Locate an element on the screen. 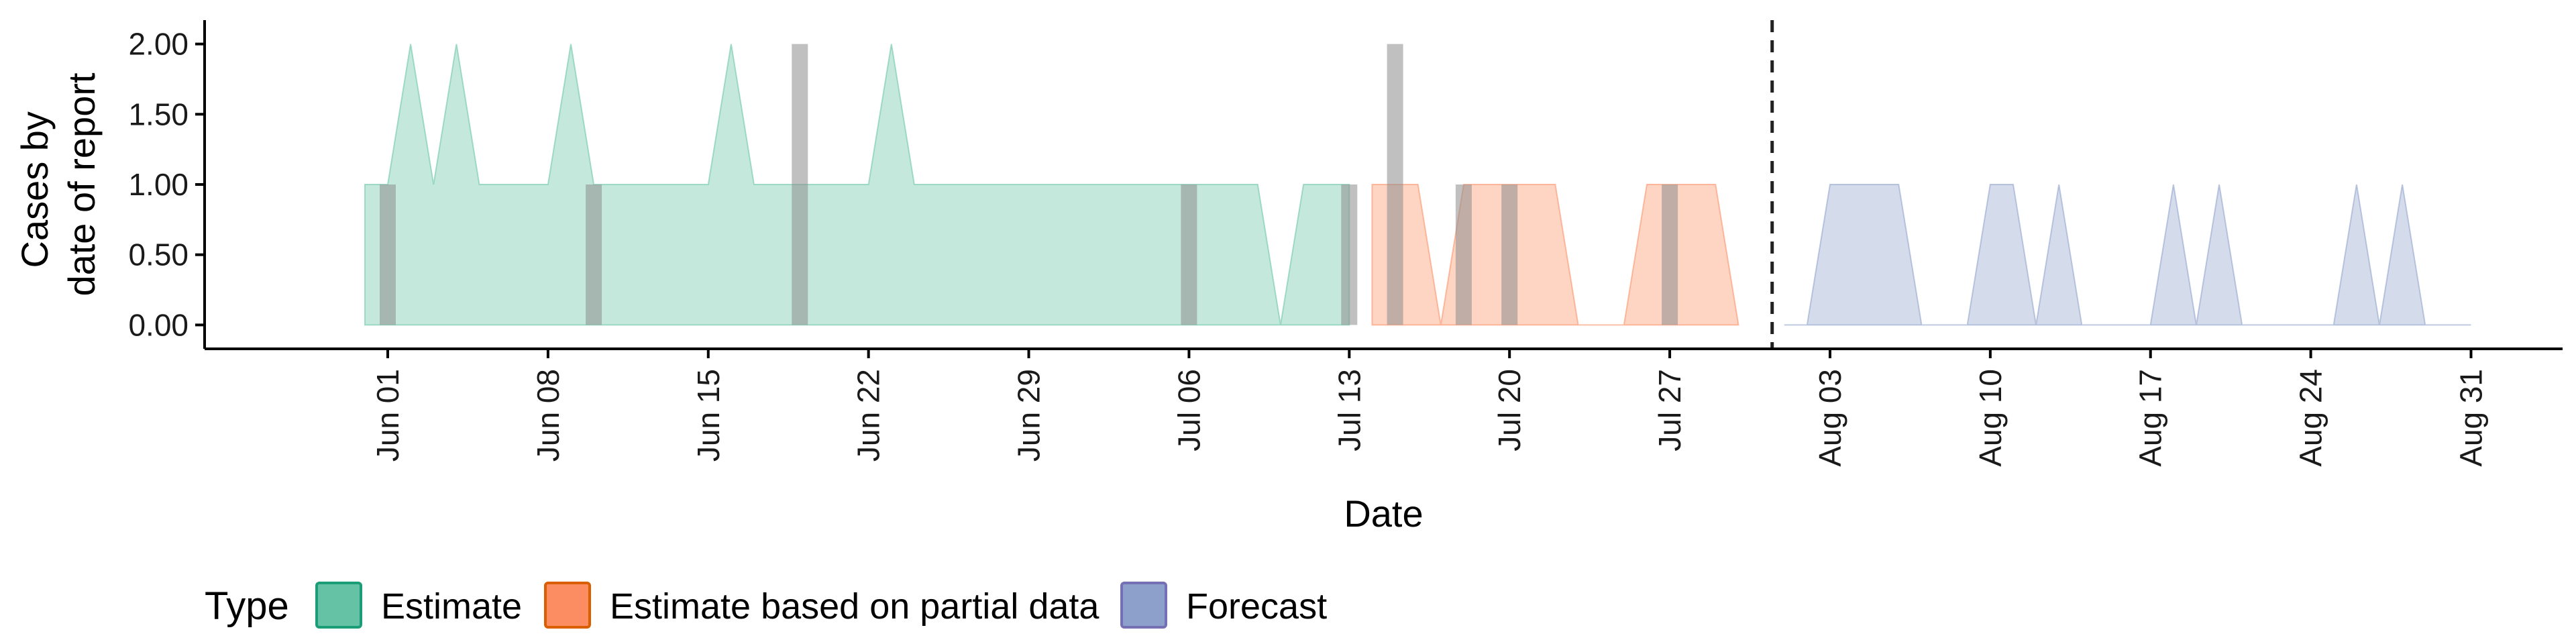 The image size is (2576, 644). y-tick-label-0: 0.00 is located at coordinates (158, 324).